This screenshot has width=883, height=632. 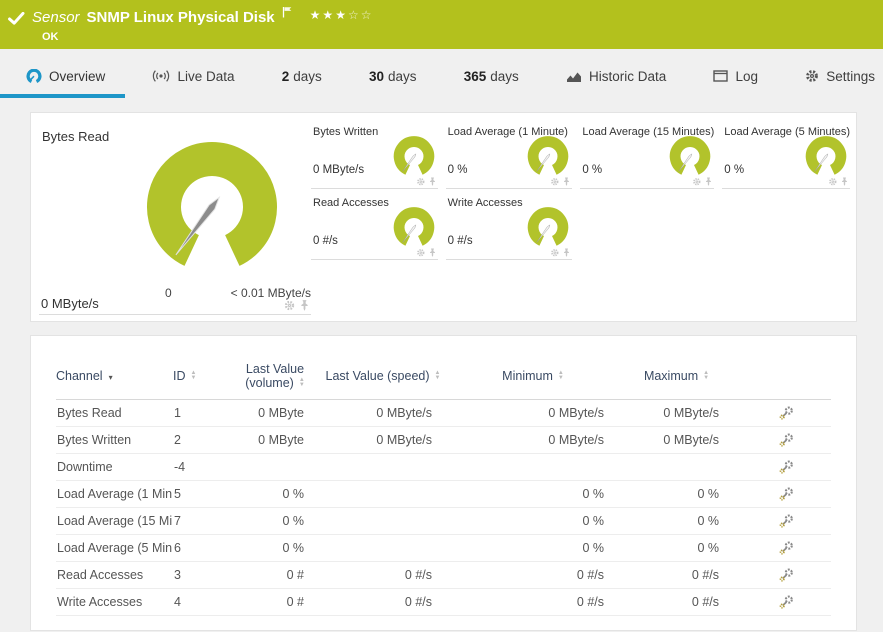 I want to click on tab-label: Settings, so click(x=850, y=76).